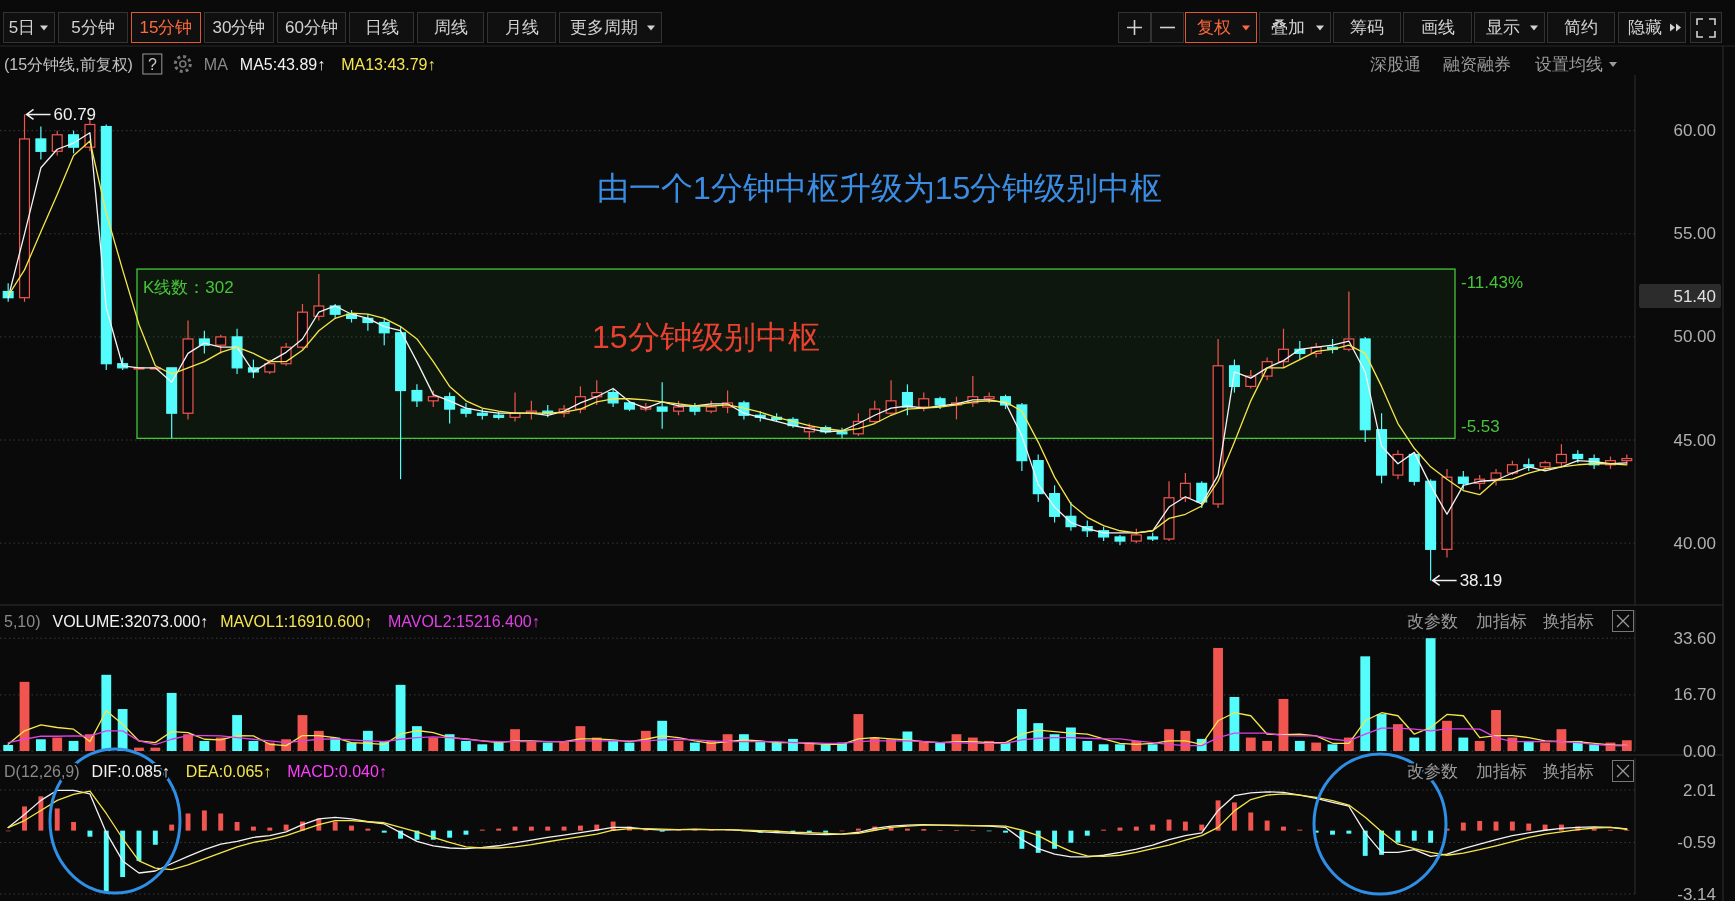 The image size is (1735, 901). I want to click on text: MAVOL1:16910.600↑, so click(296, 621).